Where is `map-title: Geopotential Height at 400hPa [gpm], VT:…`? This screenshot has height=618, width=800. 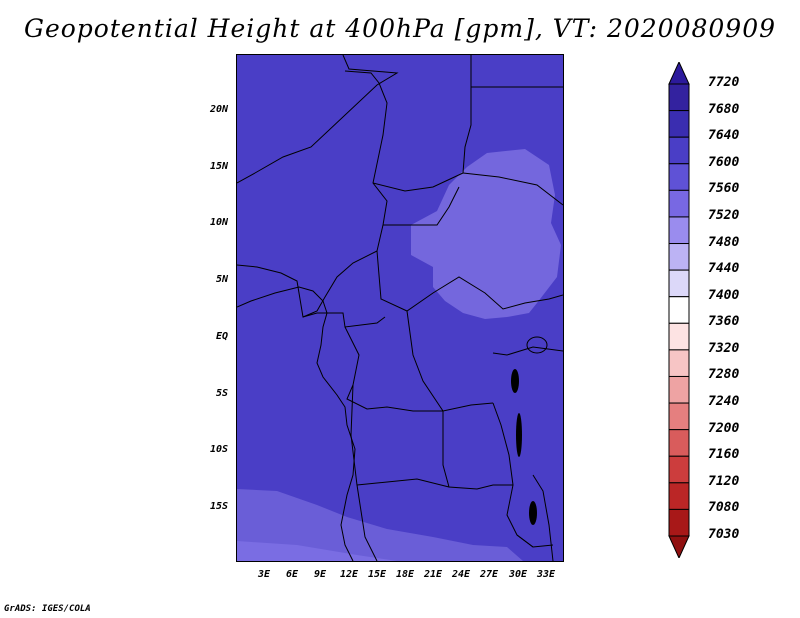
map-title: Geopotential Height at 400hPa [gpm], VT:… is located at coordinates (400, 28).